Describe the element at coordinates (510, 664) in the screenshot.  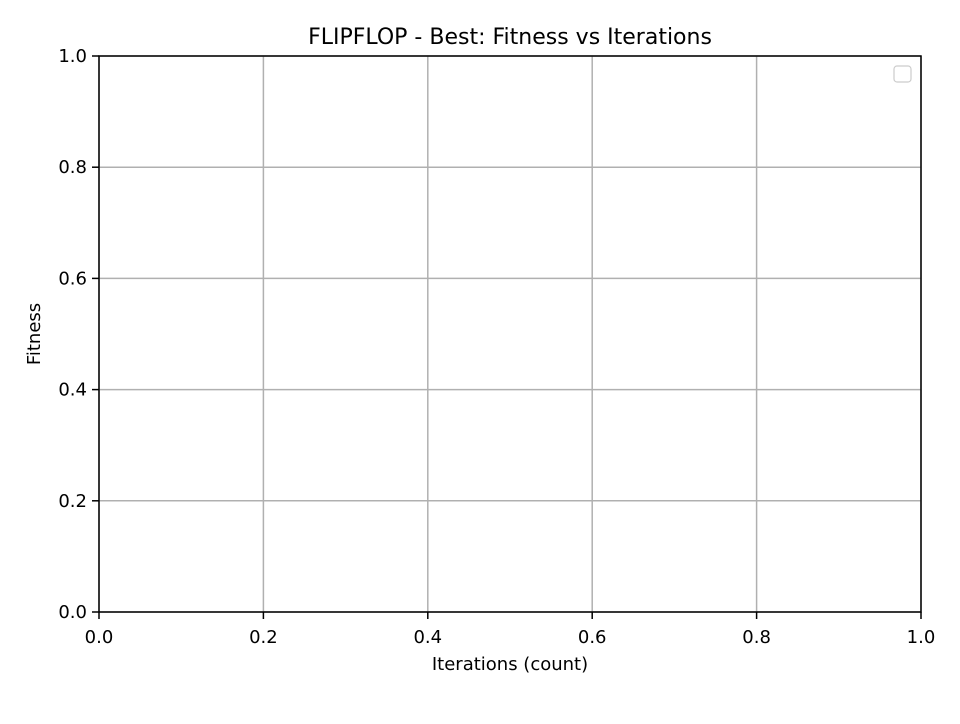
I see `x-axis-label: Iterations (count)` at that location.